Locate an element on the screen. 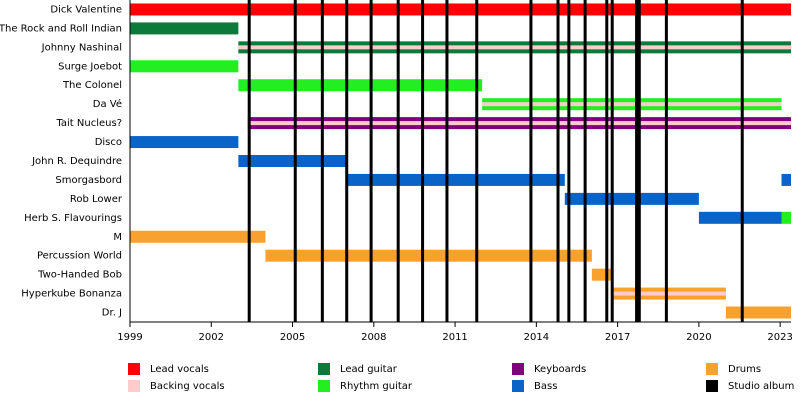  y-tick-label: Dr. J is located at coordinates (112, 313).